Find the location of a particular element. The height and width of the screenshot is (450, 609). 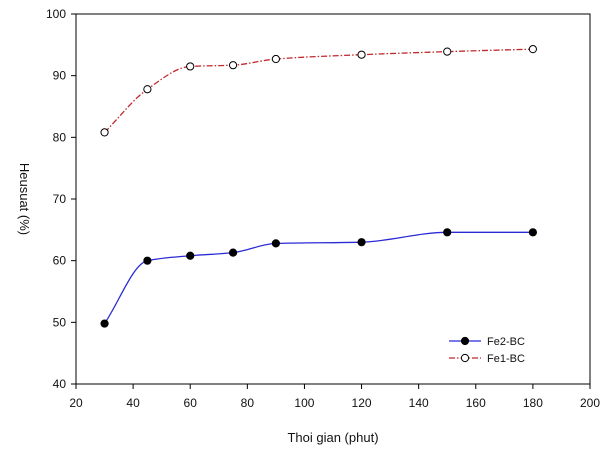

x-tick-label: 40 is located at coordinates (133, 403).